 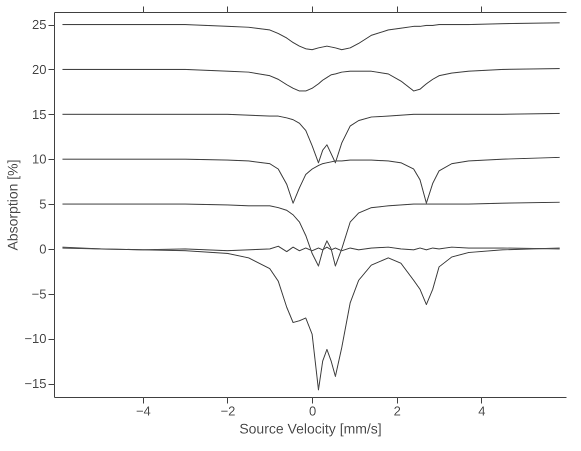 I want to click on x-tick-label: 4, so click(x=482, y=411).